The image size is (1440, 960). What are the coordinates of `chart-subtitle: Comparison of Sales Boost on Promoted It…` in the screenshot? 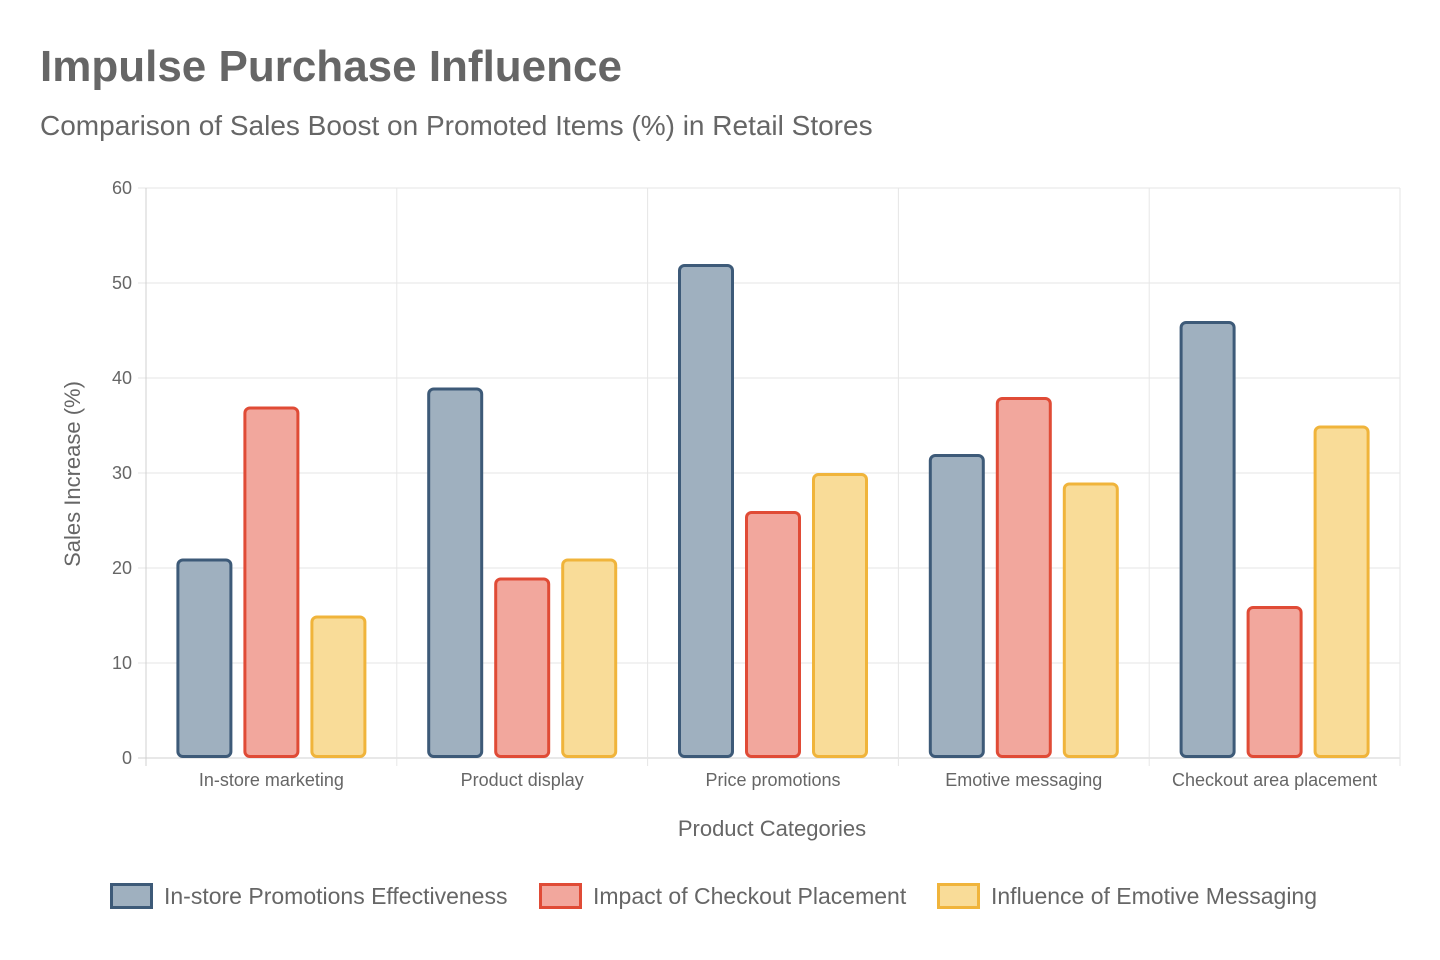 It's located at (456, 125).